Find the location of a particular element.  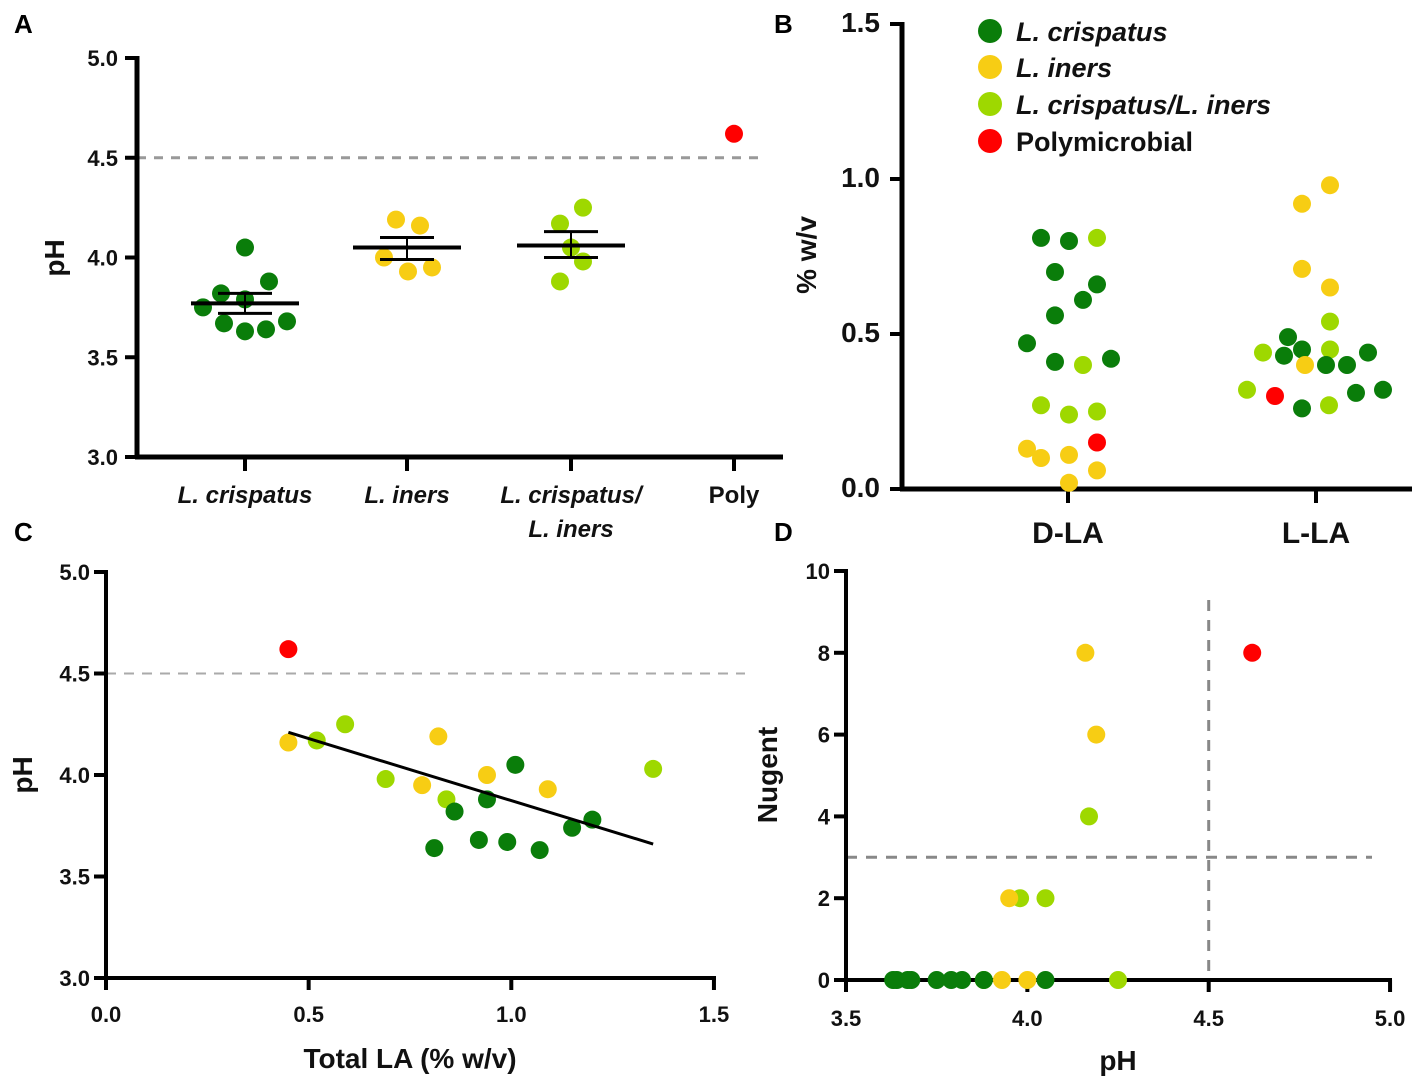

y-axis-label: % w/v is located at coordinates (806, 255).